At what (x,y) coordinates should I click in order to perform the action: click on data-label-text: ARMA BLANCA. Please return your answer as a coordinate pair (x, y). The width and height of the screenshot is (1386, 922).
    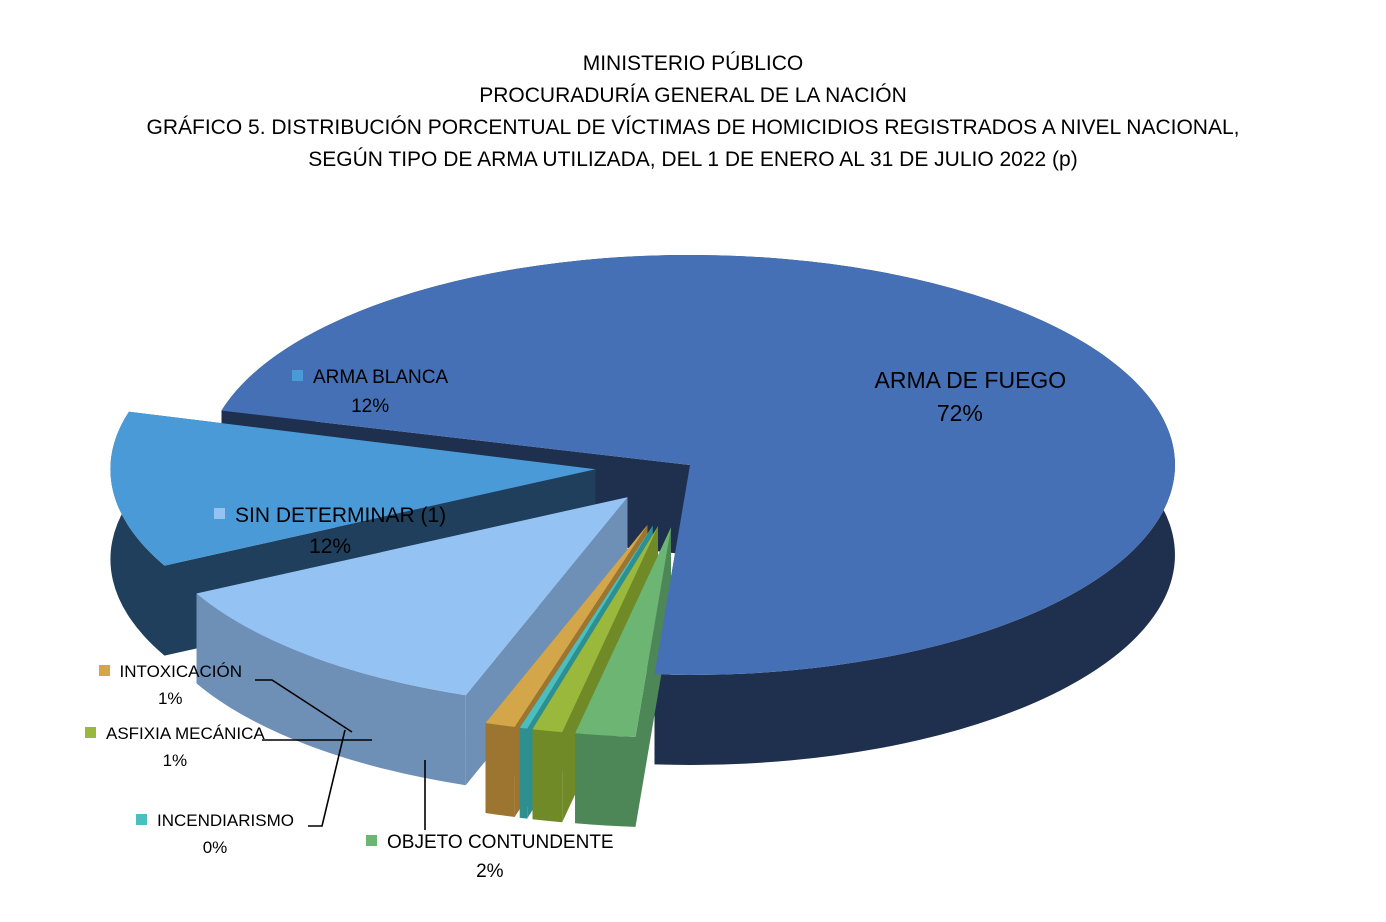
    Looking at the image, I should click on (381, 377).